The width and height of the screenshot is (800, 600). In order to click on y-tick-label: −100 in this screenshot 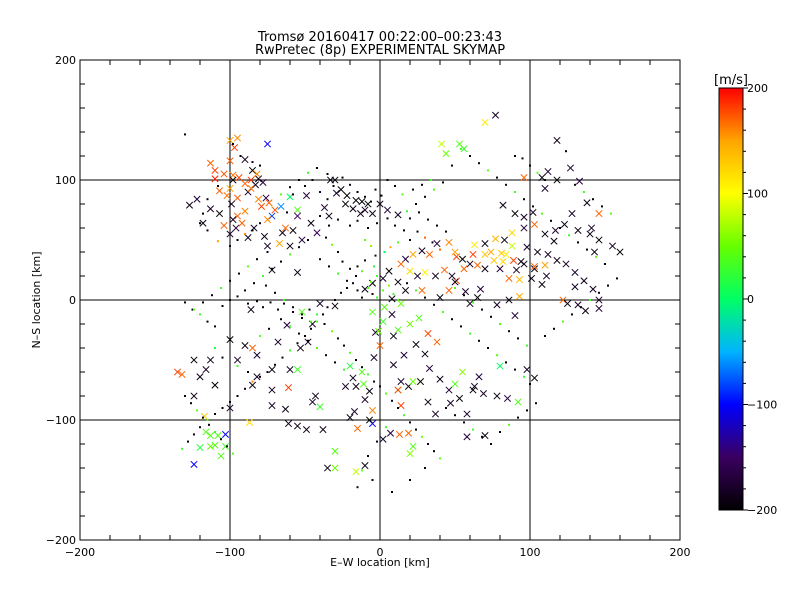, I will do `click(61, 420)`.